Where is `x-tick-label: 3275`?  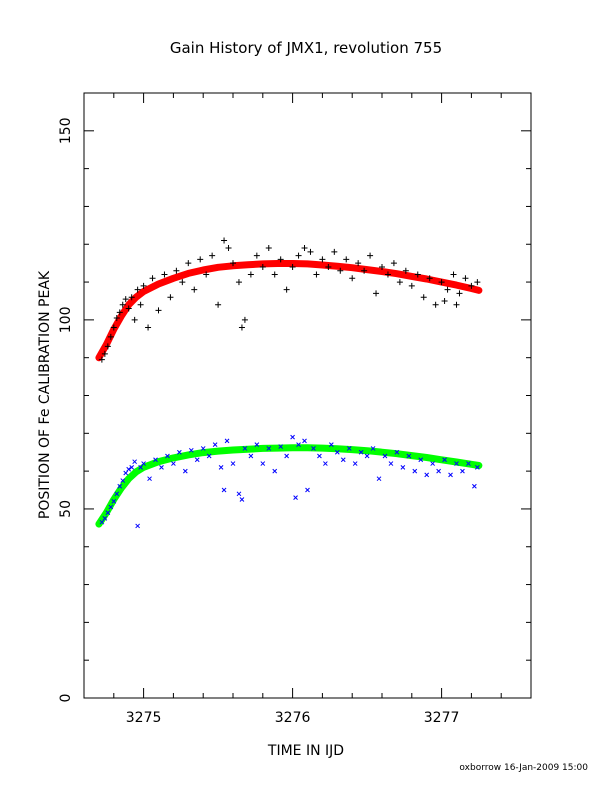
x-tick-label: 3275 is located at coordinates (144, 718).